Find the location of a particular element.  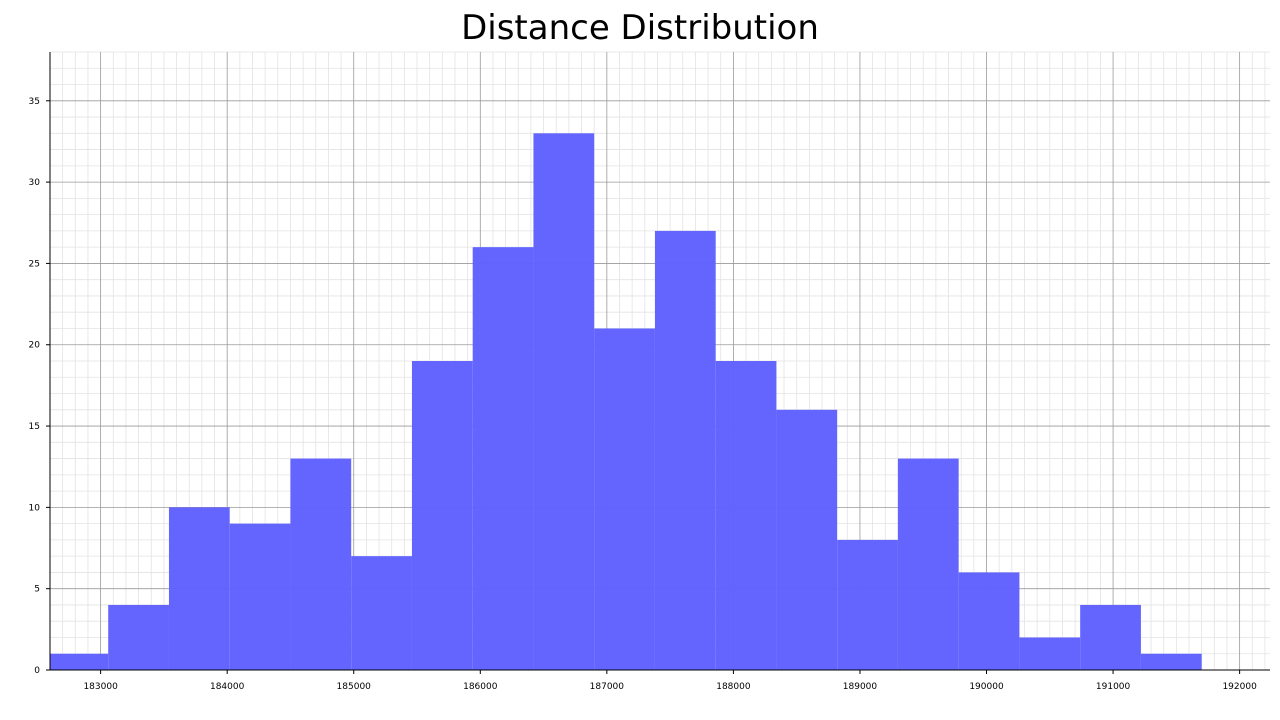

y-tick-label: 10 is located at coordinates (35, 508).